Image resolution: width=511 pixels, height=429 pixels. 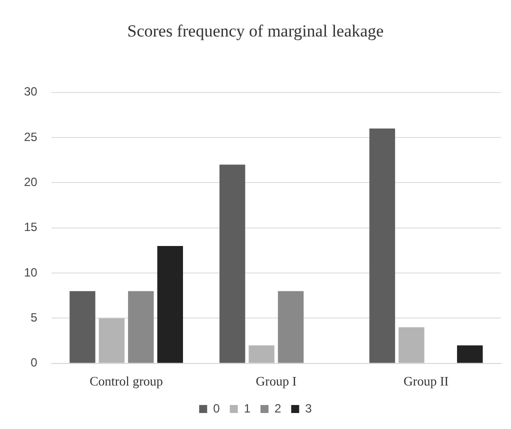 I want to click on y-tick-label: 5, so click(x=34, y=317).